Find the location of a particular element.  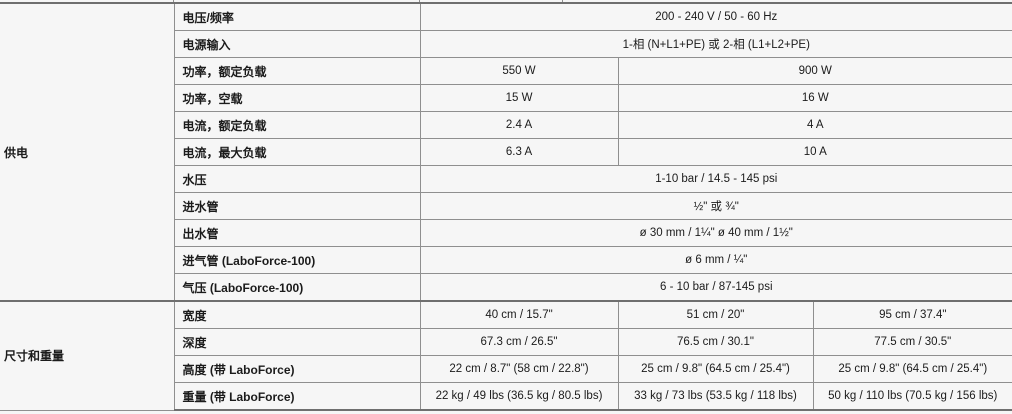

table-row: 电流，额定负载 2.4 A 4 A is located at coordinates (506, 125).